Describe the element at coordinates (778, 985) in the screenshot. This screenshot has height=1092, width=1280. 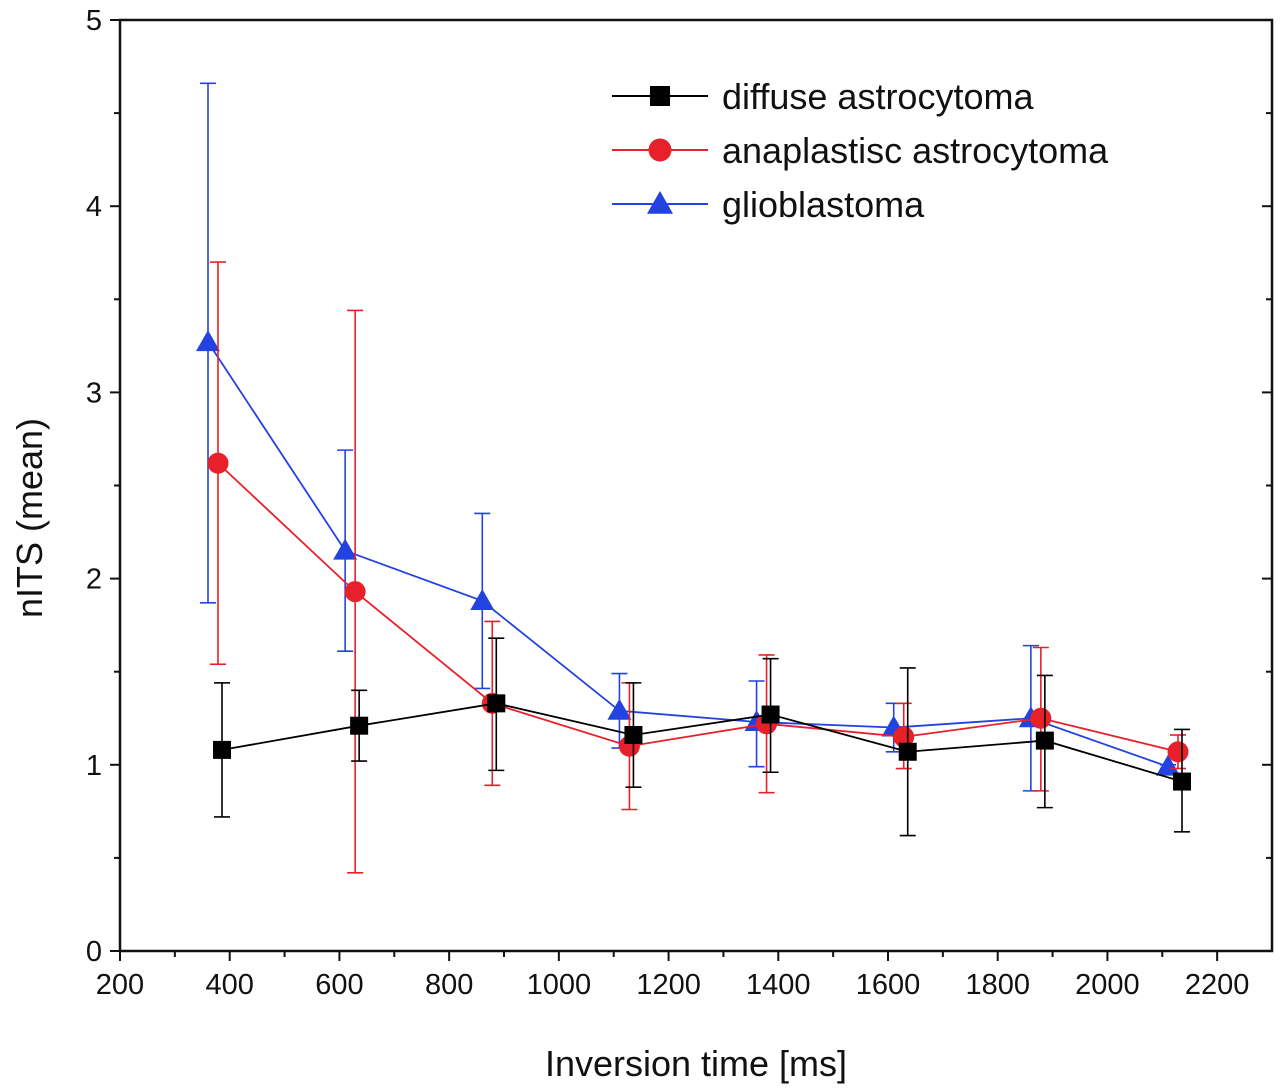
I see `x-tick-label: 1400` at that location.